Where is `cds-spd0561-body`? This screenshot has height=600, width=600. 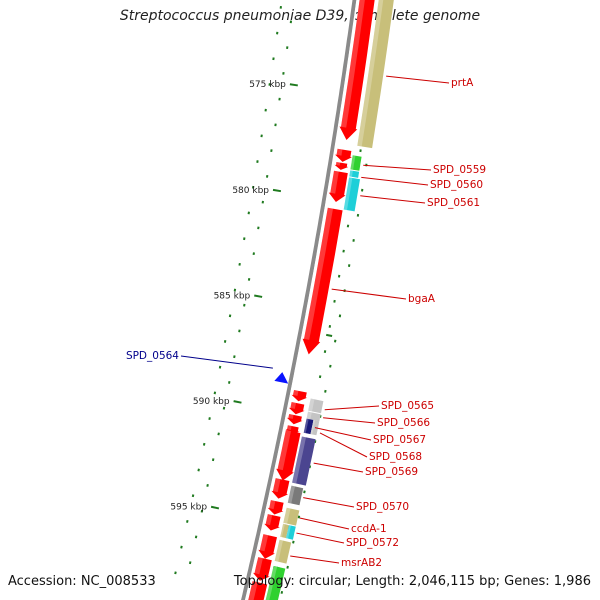 cds-spd0561-body is located at coordinates (338, 186).